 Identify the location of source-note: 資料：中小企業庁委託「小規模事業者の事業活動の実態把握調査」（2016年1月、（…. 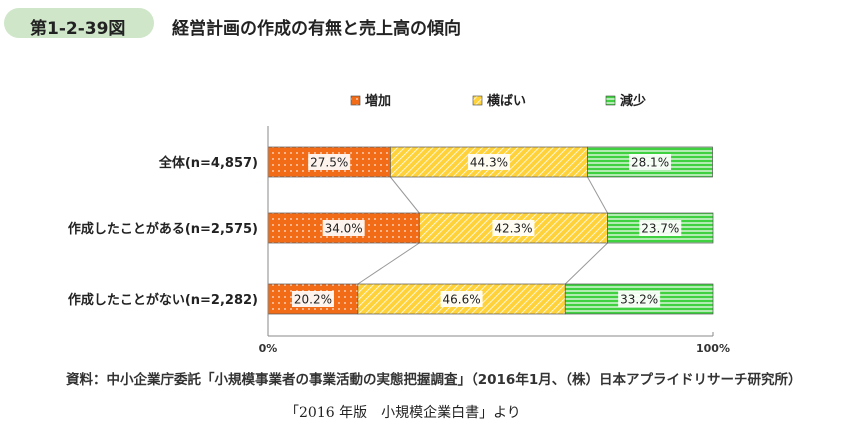
(434, 380).